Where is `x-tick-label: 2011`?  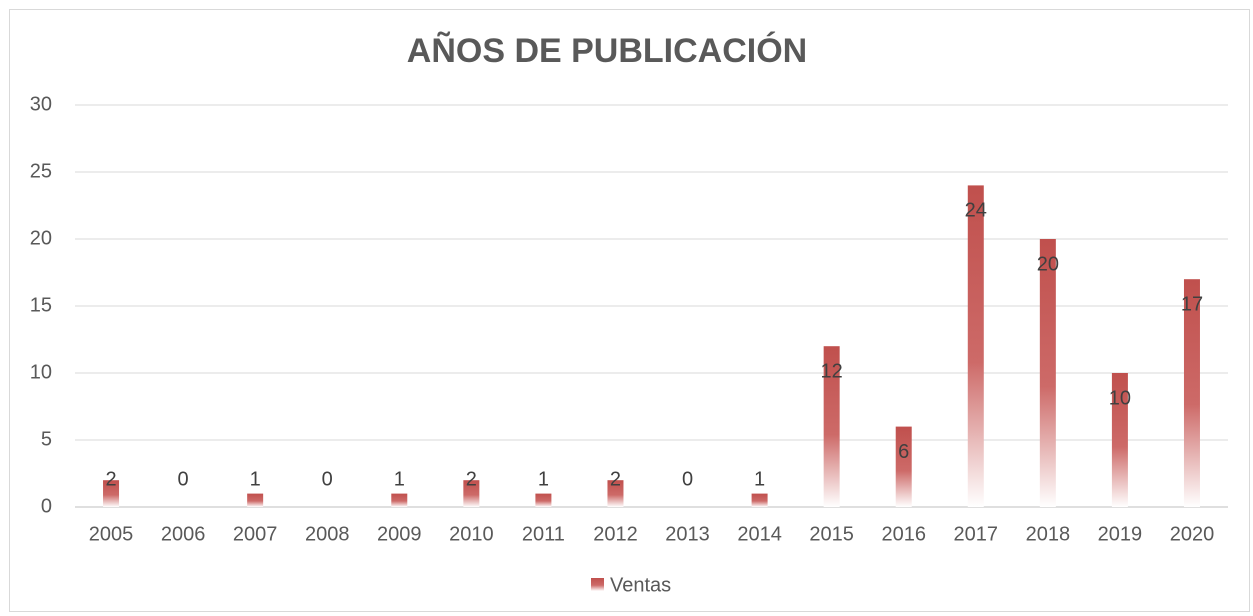
x-tick-label: 2011 is located at coordinates (543, 534).